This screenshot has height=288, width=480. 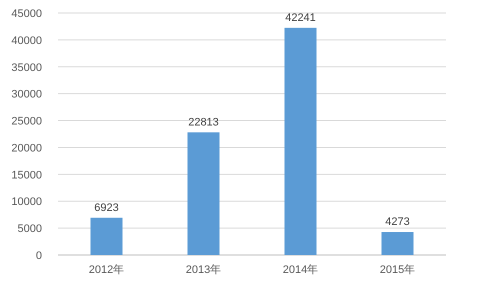 What do you see at coordinates (203, 122) in the screenshot?
I see `data-label: 22813` at bounding box center [203, 122].